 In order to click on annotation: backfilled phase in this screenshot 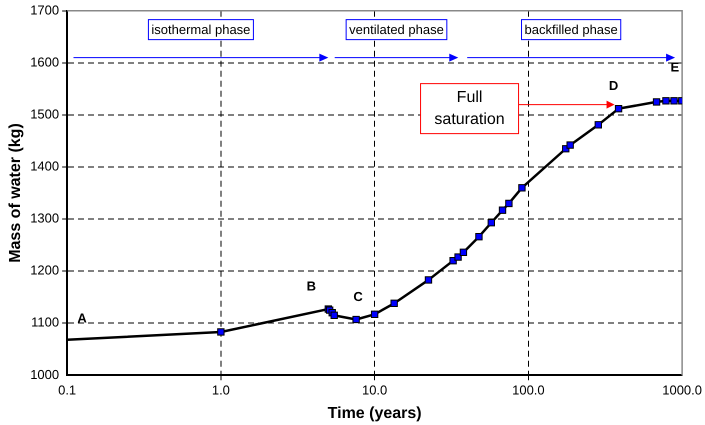, I will do `click(571, 30)`.